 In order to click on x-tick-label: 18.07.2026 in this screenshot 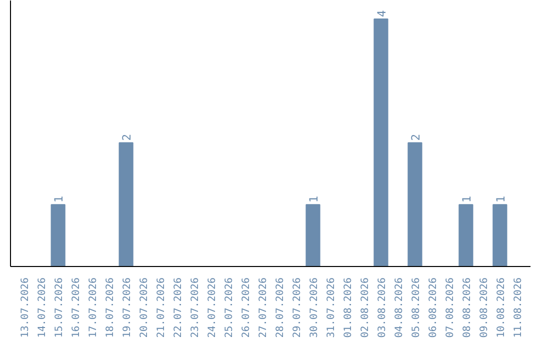, I will do `click(110, 307)`.